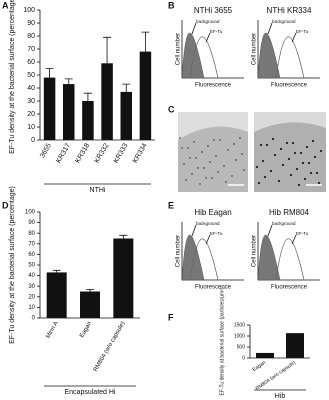  What do you see at coordinates (171, 317) in the screenshot?
I see `panel-label: F` at bounding box center [171, 317].